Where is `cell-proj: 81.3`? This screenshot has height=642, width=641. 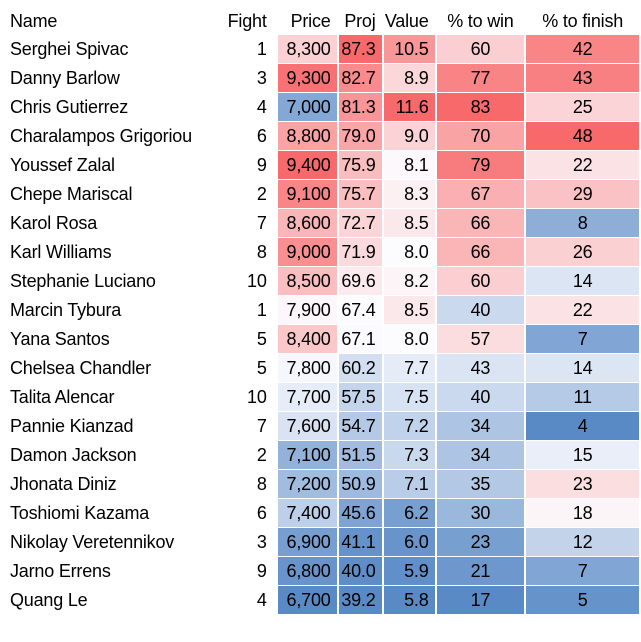 cell-proj: 81.3 is located at coordinates (360, 107).